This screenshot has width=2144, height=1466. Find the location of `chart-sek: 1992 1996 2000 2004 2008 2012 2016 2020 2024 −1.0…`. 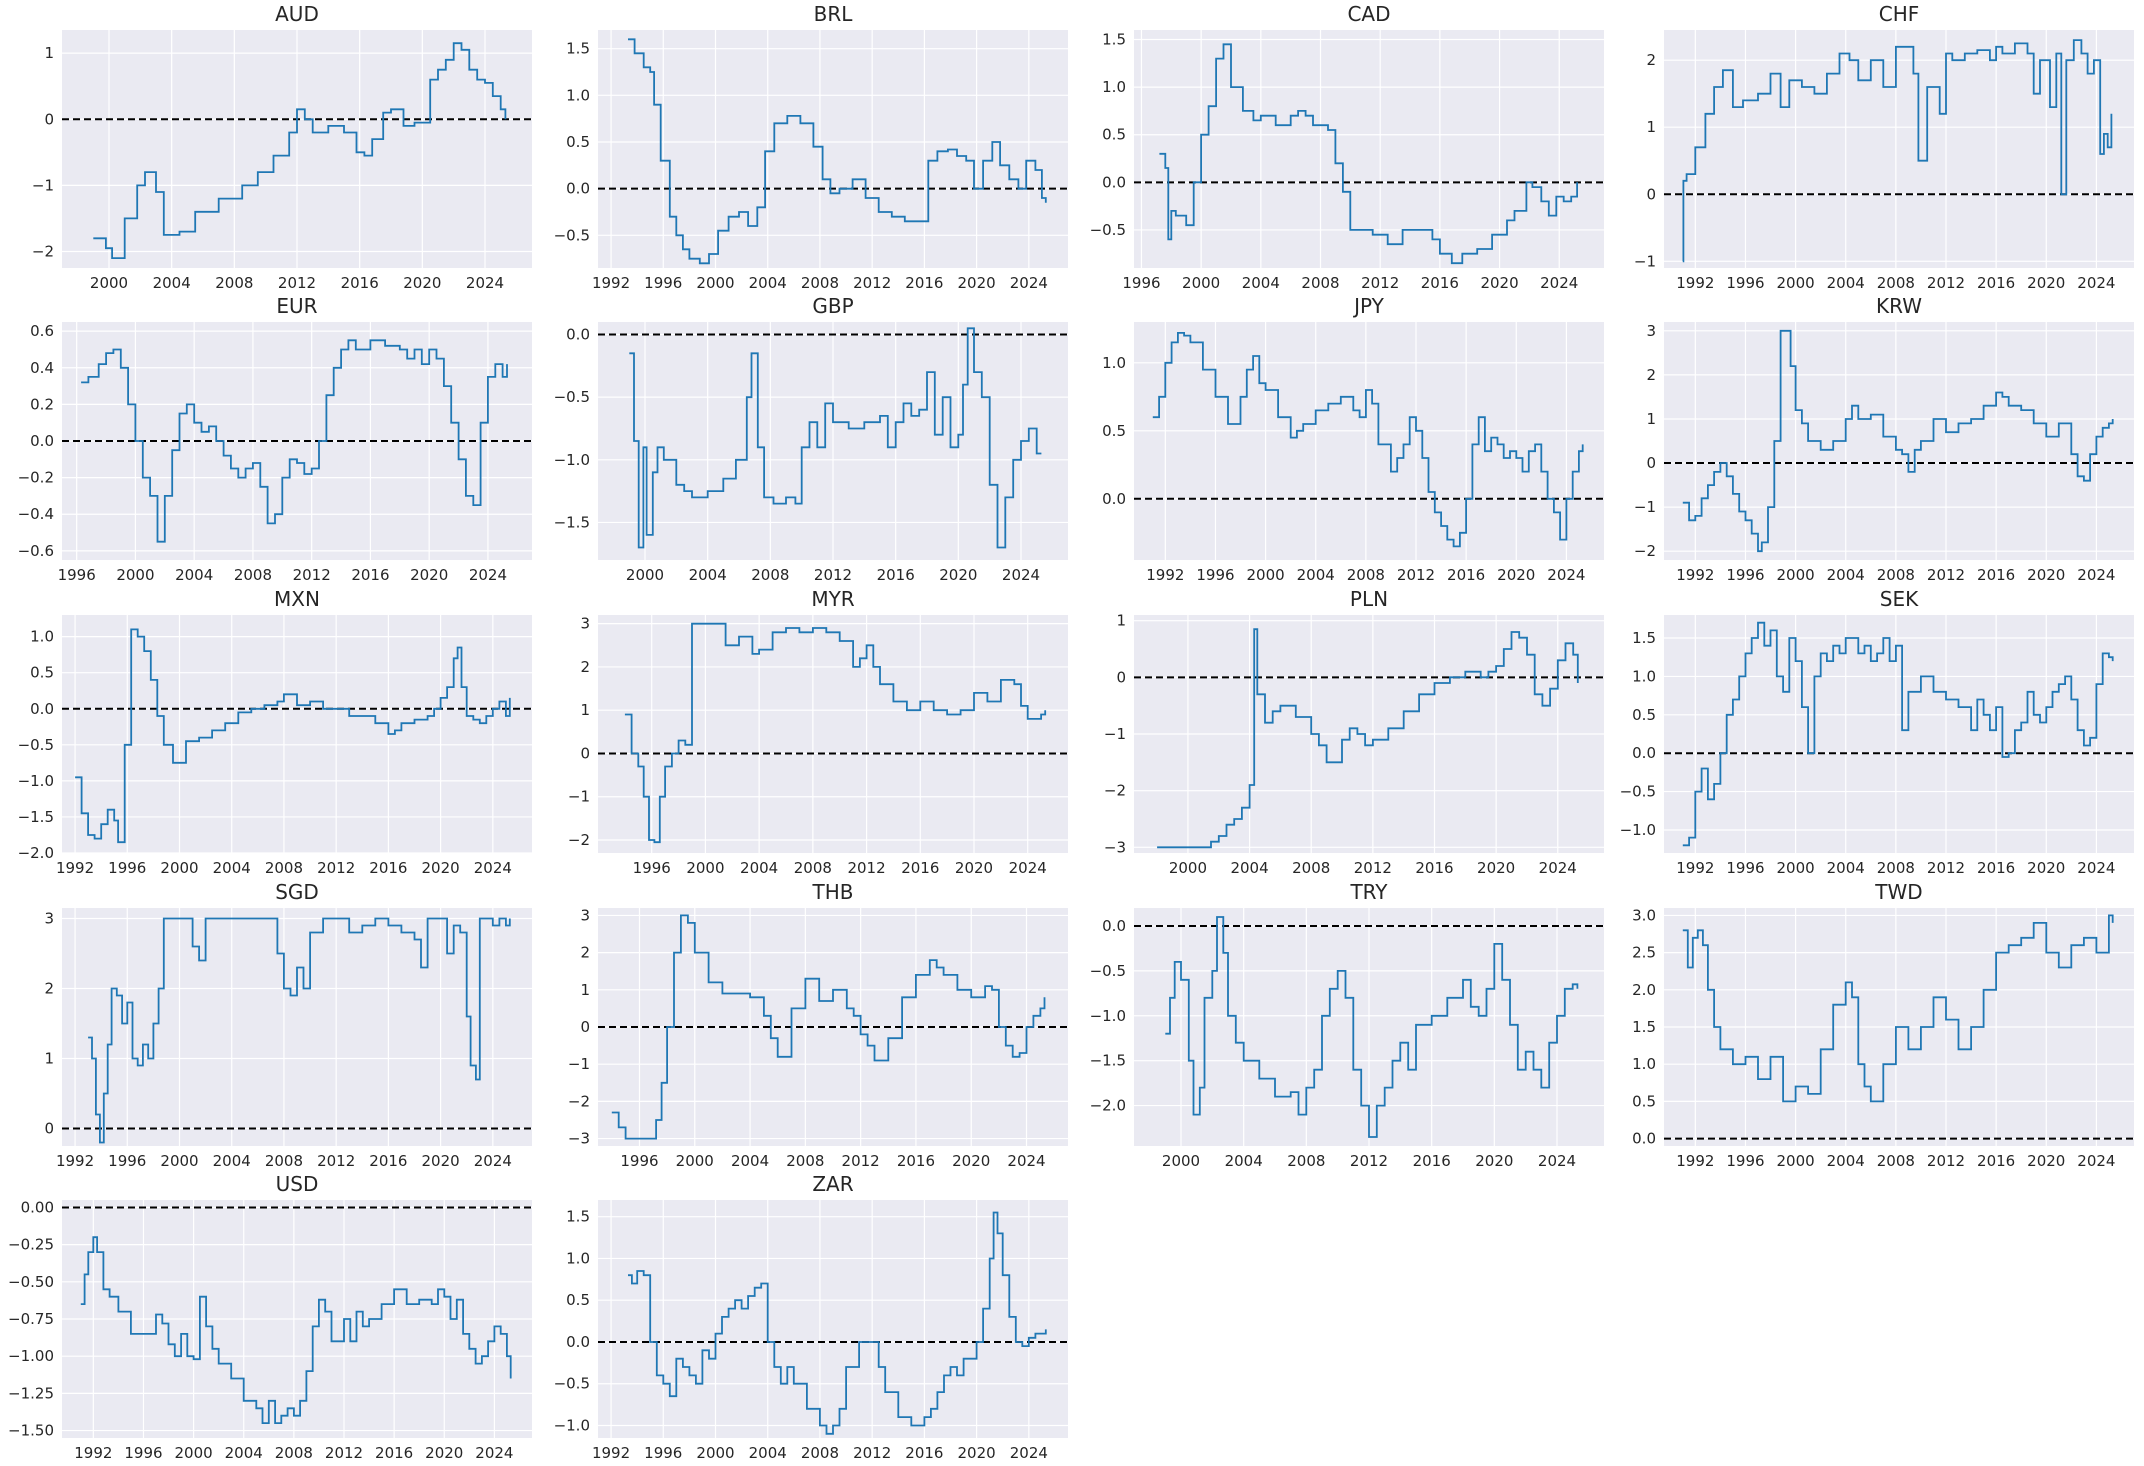

chart-sek: 1992 1996 2000 2004 2008 2012 2016 2020 2024 −1.0… is located at coordinates (1877, 732).